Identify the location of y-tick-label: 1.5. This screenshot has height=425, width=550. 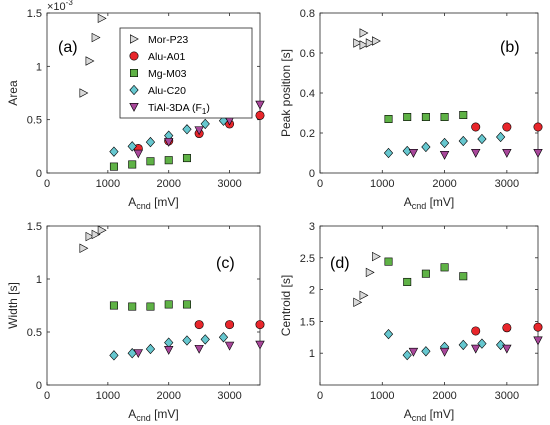
(307, 322).